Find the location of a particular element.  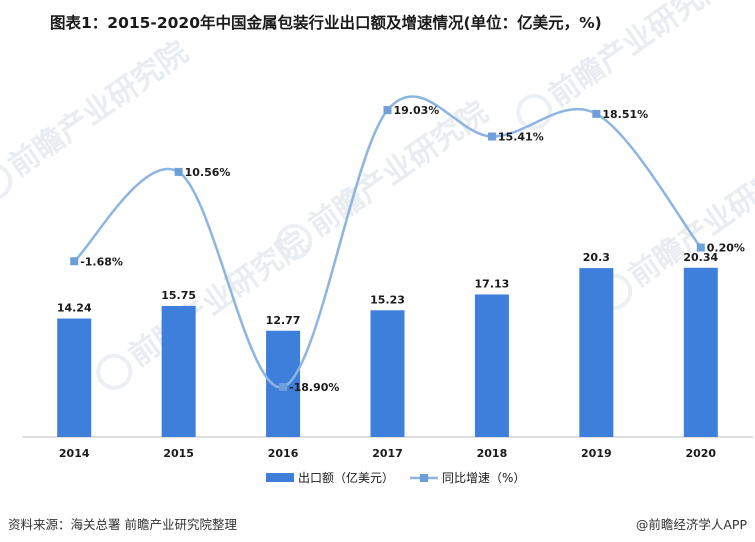

growth-value-label: 0.20% is located at coordinates (726, 248).